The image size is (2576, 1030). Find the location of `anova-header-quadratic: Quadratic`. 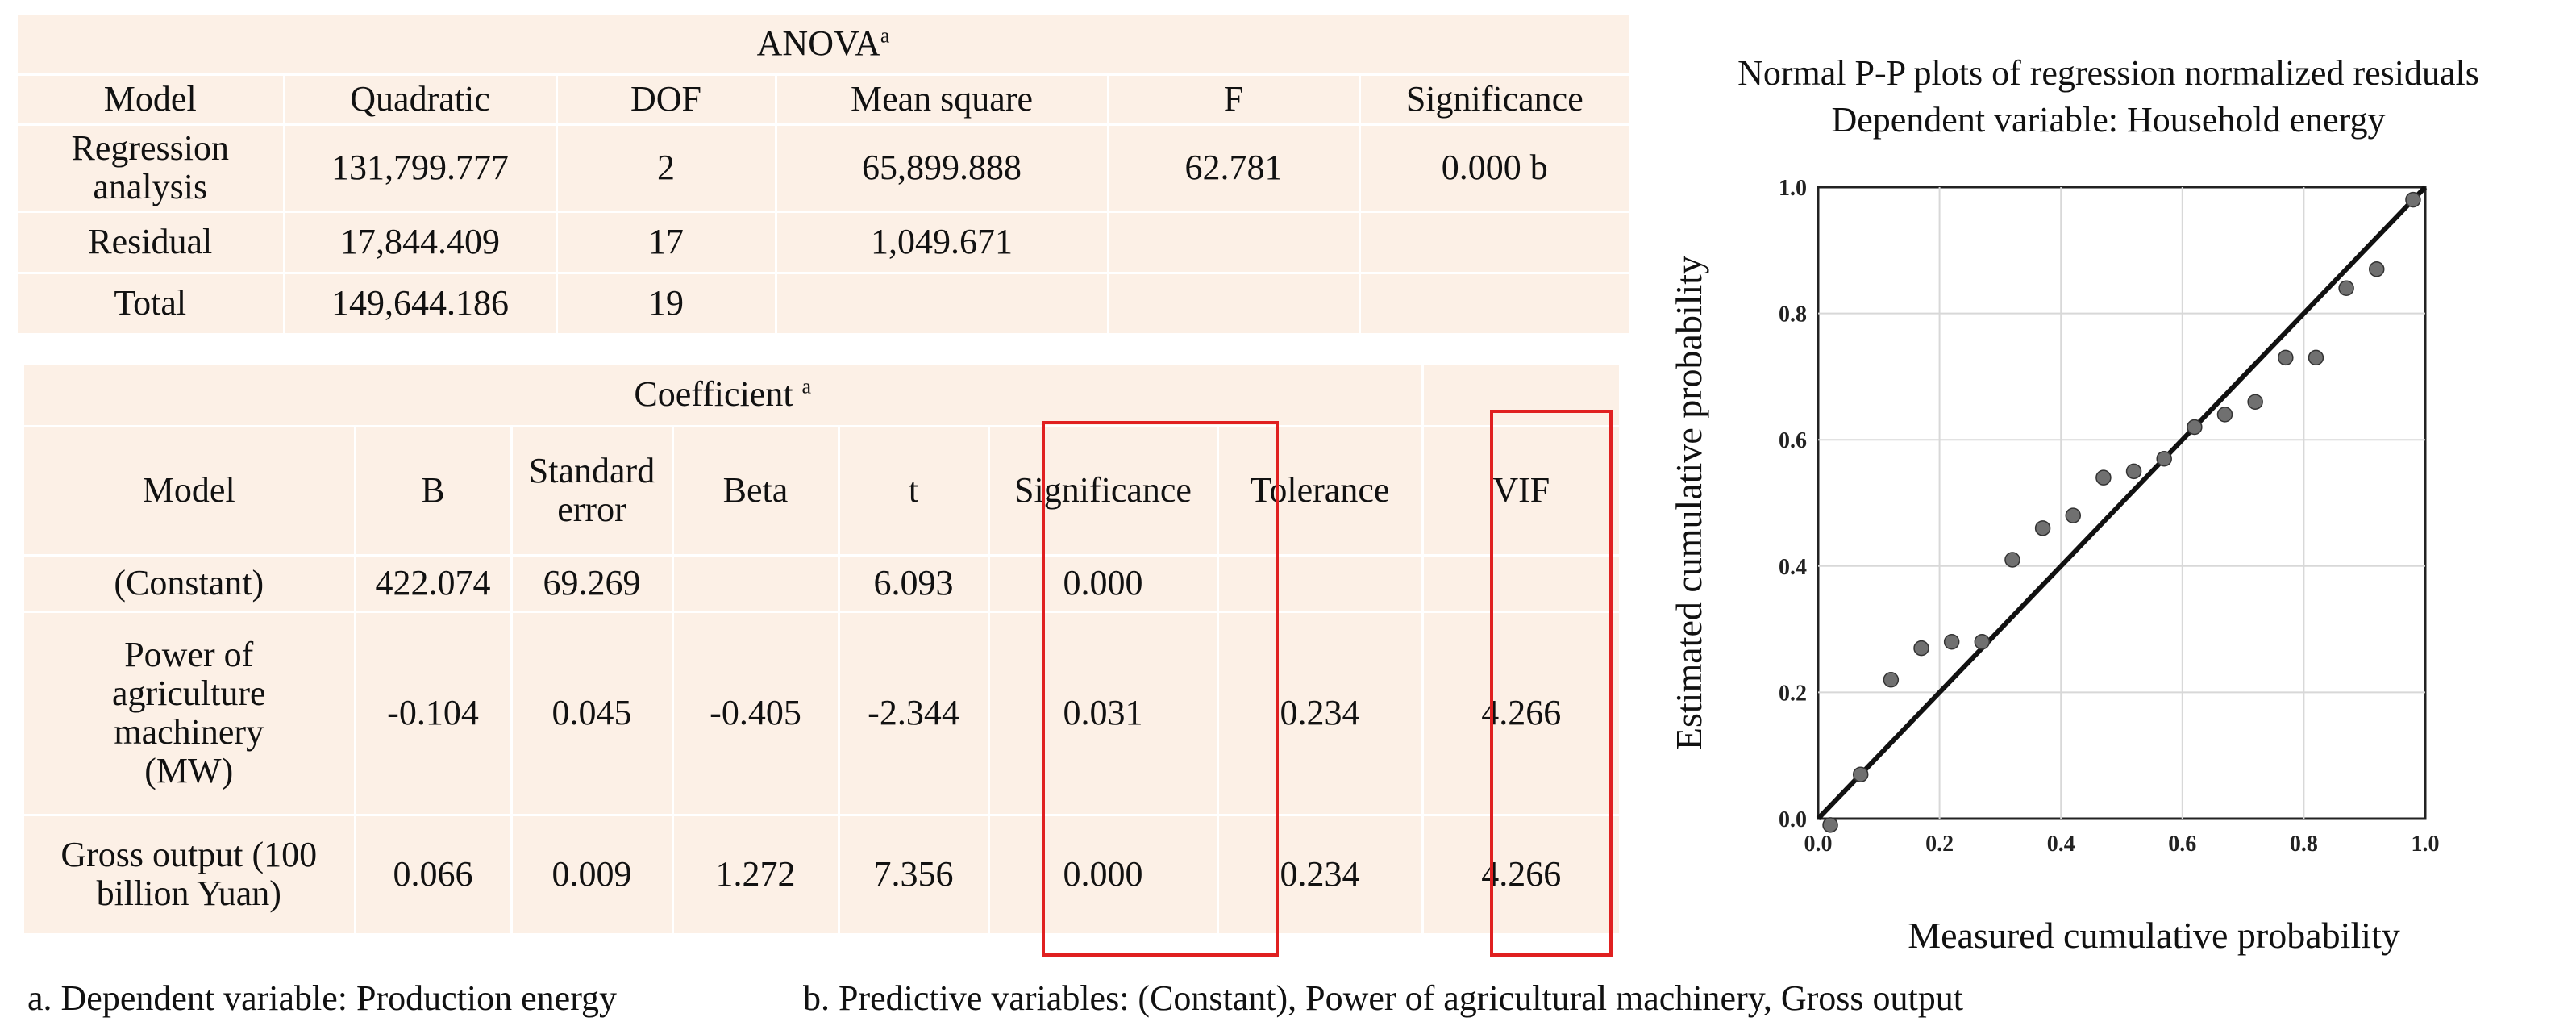

anova-header-quadratic: Quadratic is located at coordinates (421, 100).